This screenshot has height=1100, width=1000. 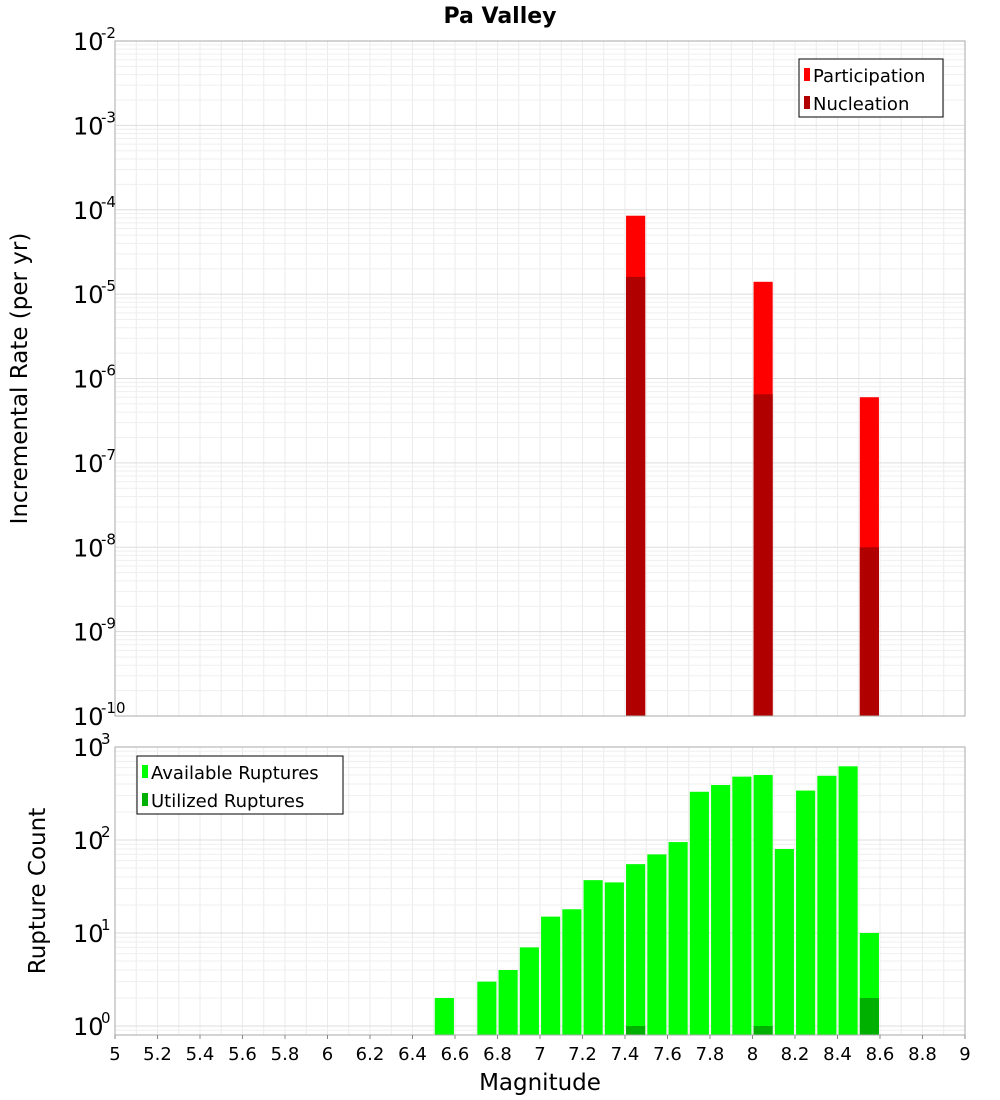 I want to click on top-y-tick-label: 10⁻², so click(x=94, y=40).